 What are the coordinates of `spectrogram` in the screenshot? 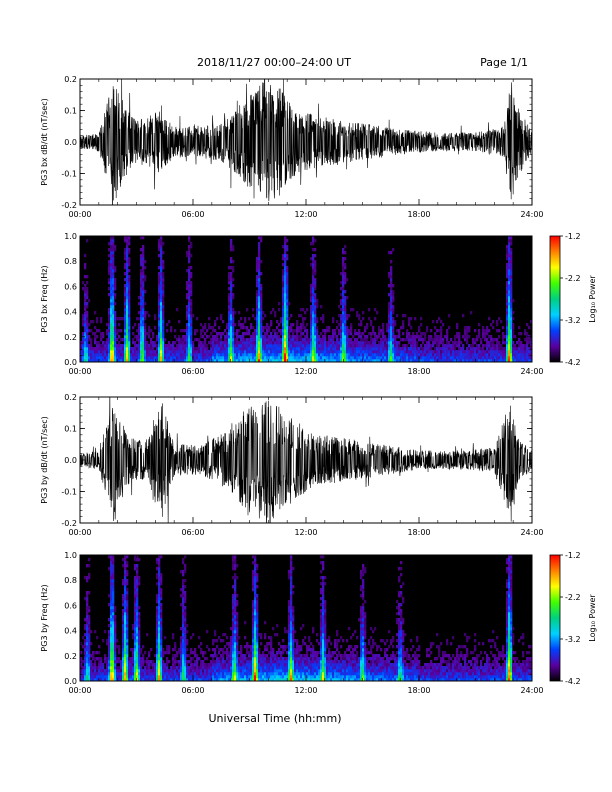 It's located at (306, 299).